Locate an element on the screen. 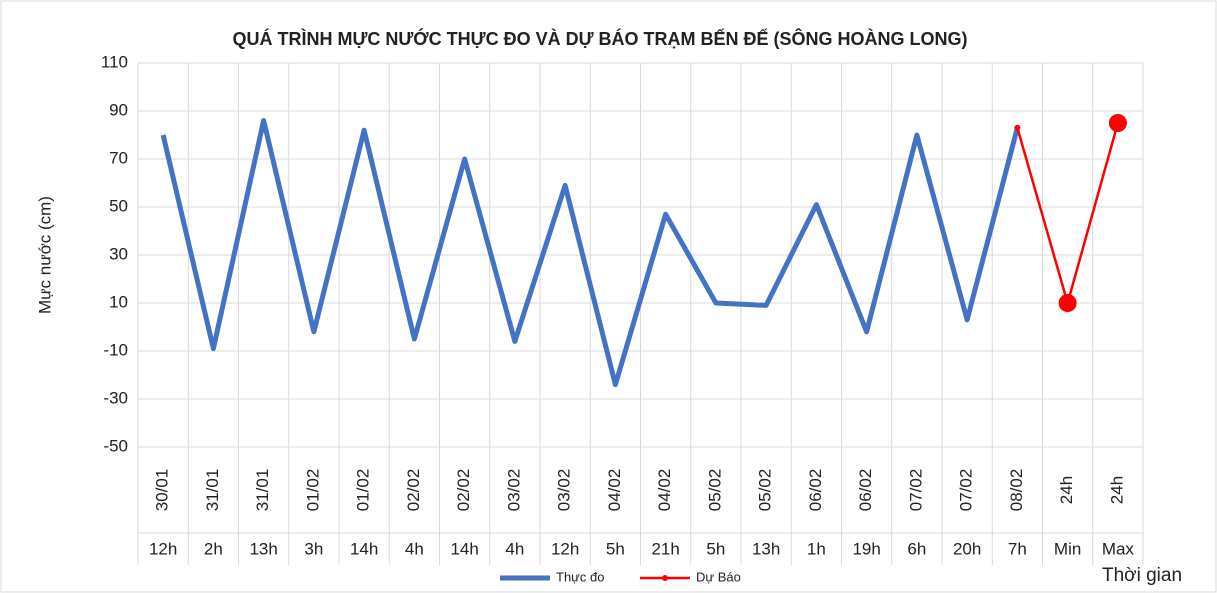  x-tick-label-2: 20h is located at coordinates (967, 548).